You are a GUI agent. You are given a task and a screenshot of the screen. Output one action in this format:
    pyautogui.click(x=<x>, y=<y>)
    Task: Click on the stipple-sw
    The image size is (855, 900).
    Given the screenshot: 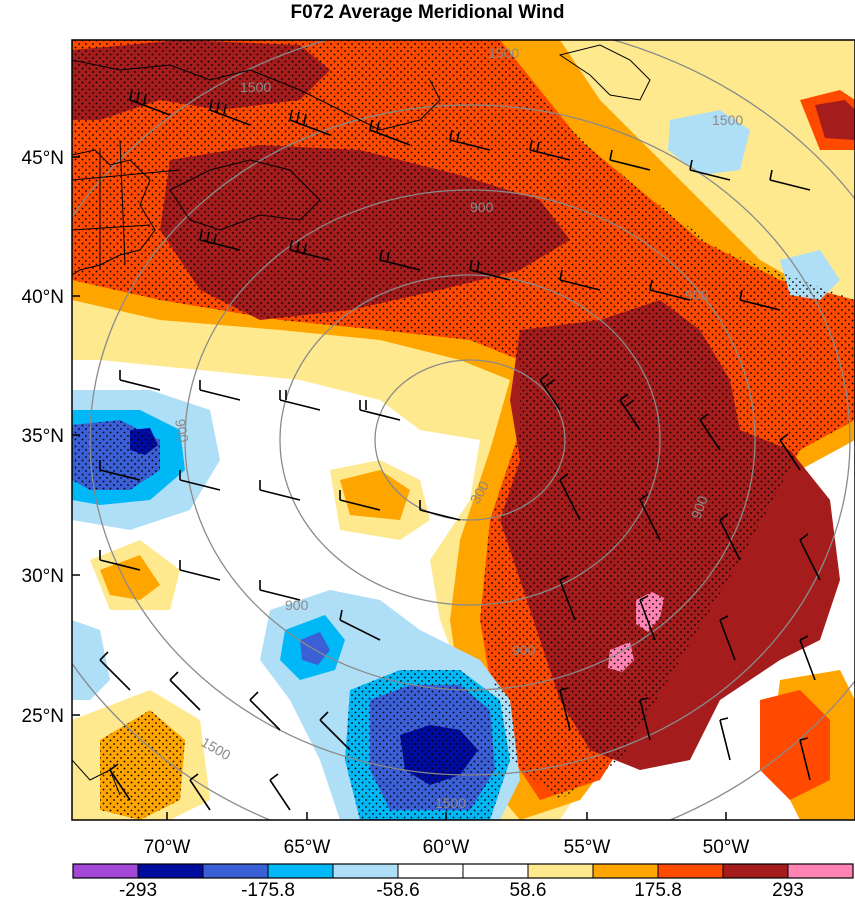 What is the action you would take?
    pyautogui.click(x=142, y=765)
    